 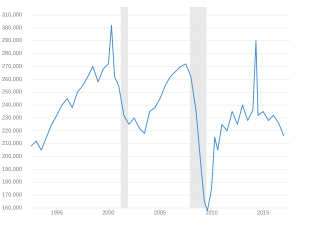 I want to click on y-tick-label: 270,000, so click(x=12, y=67).